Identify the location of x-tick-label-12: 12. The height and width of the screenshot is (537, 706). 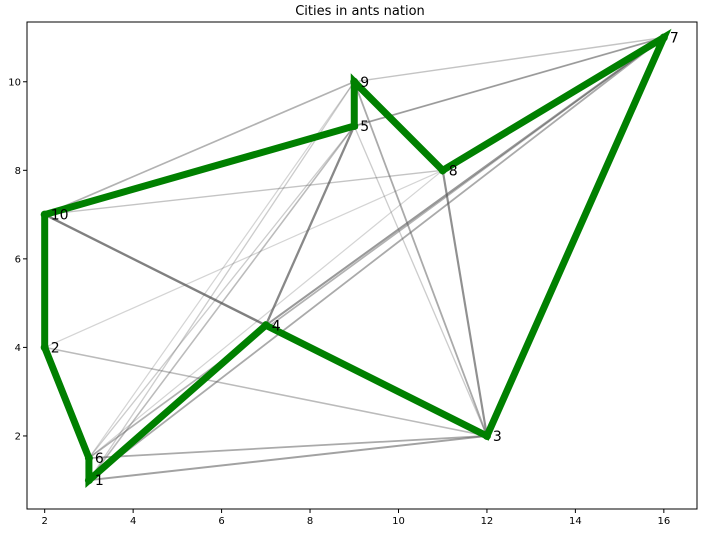
(487, 521).